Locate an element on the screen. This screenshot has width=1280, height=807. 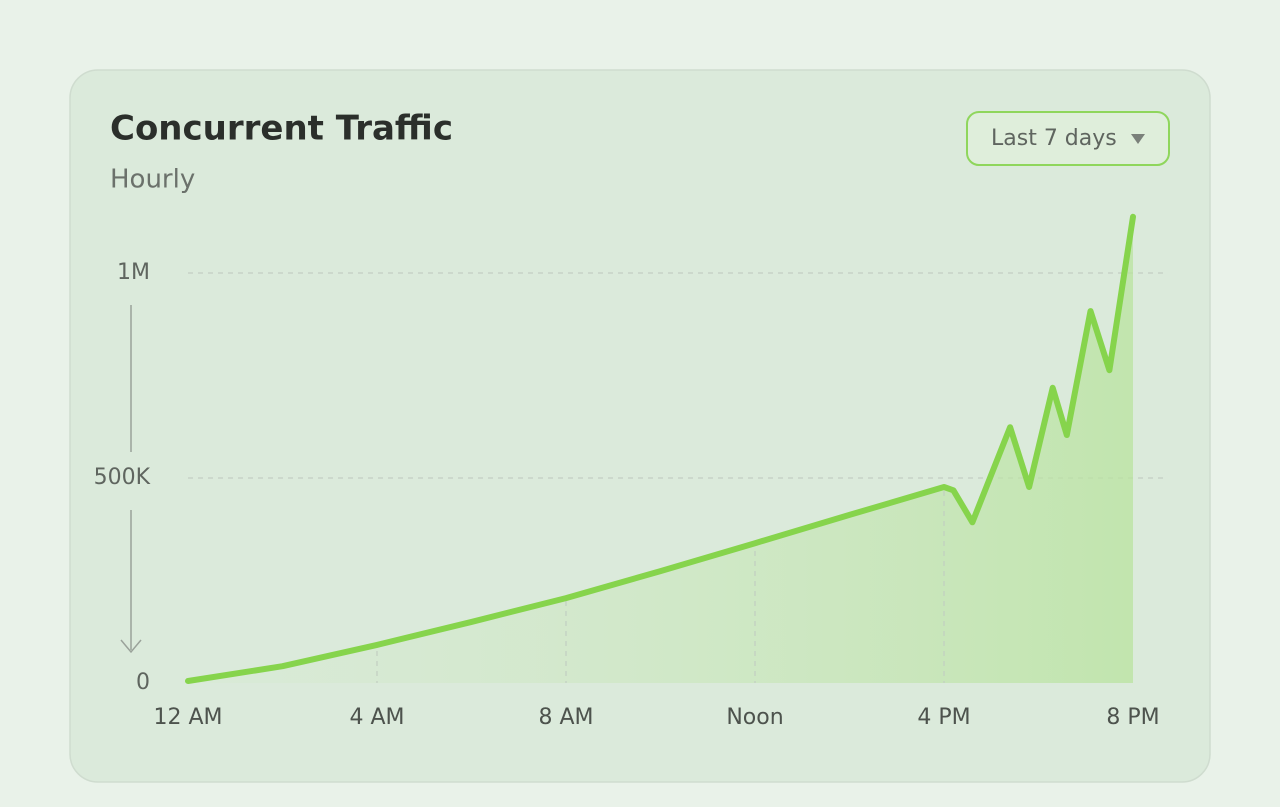
y-tick-label: 1M is located at coordinates (133, 272).